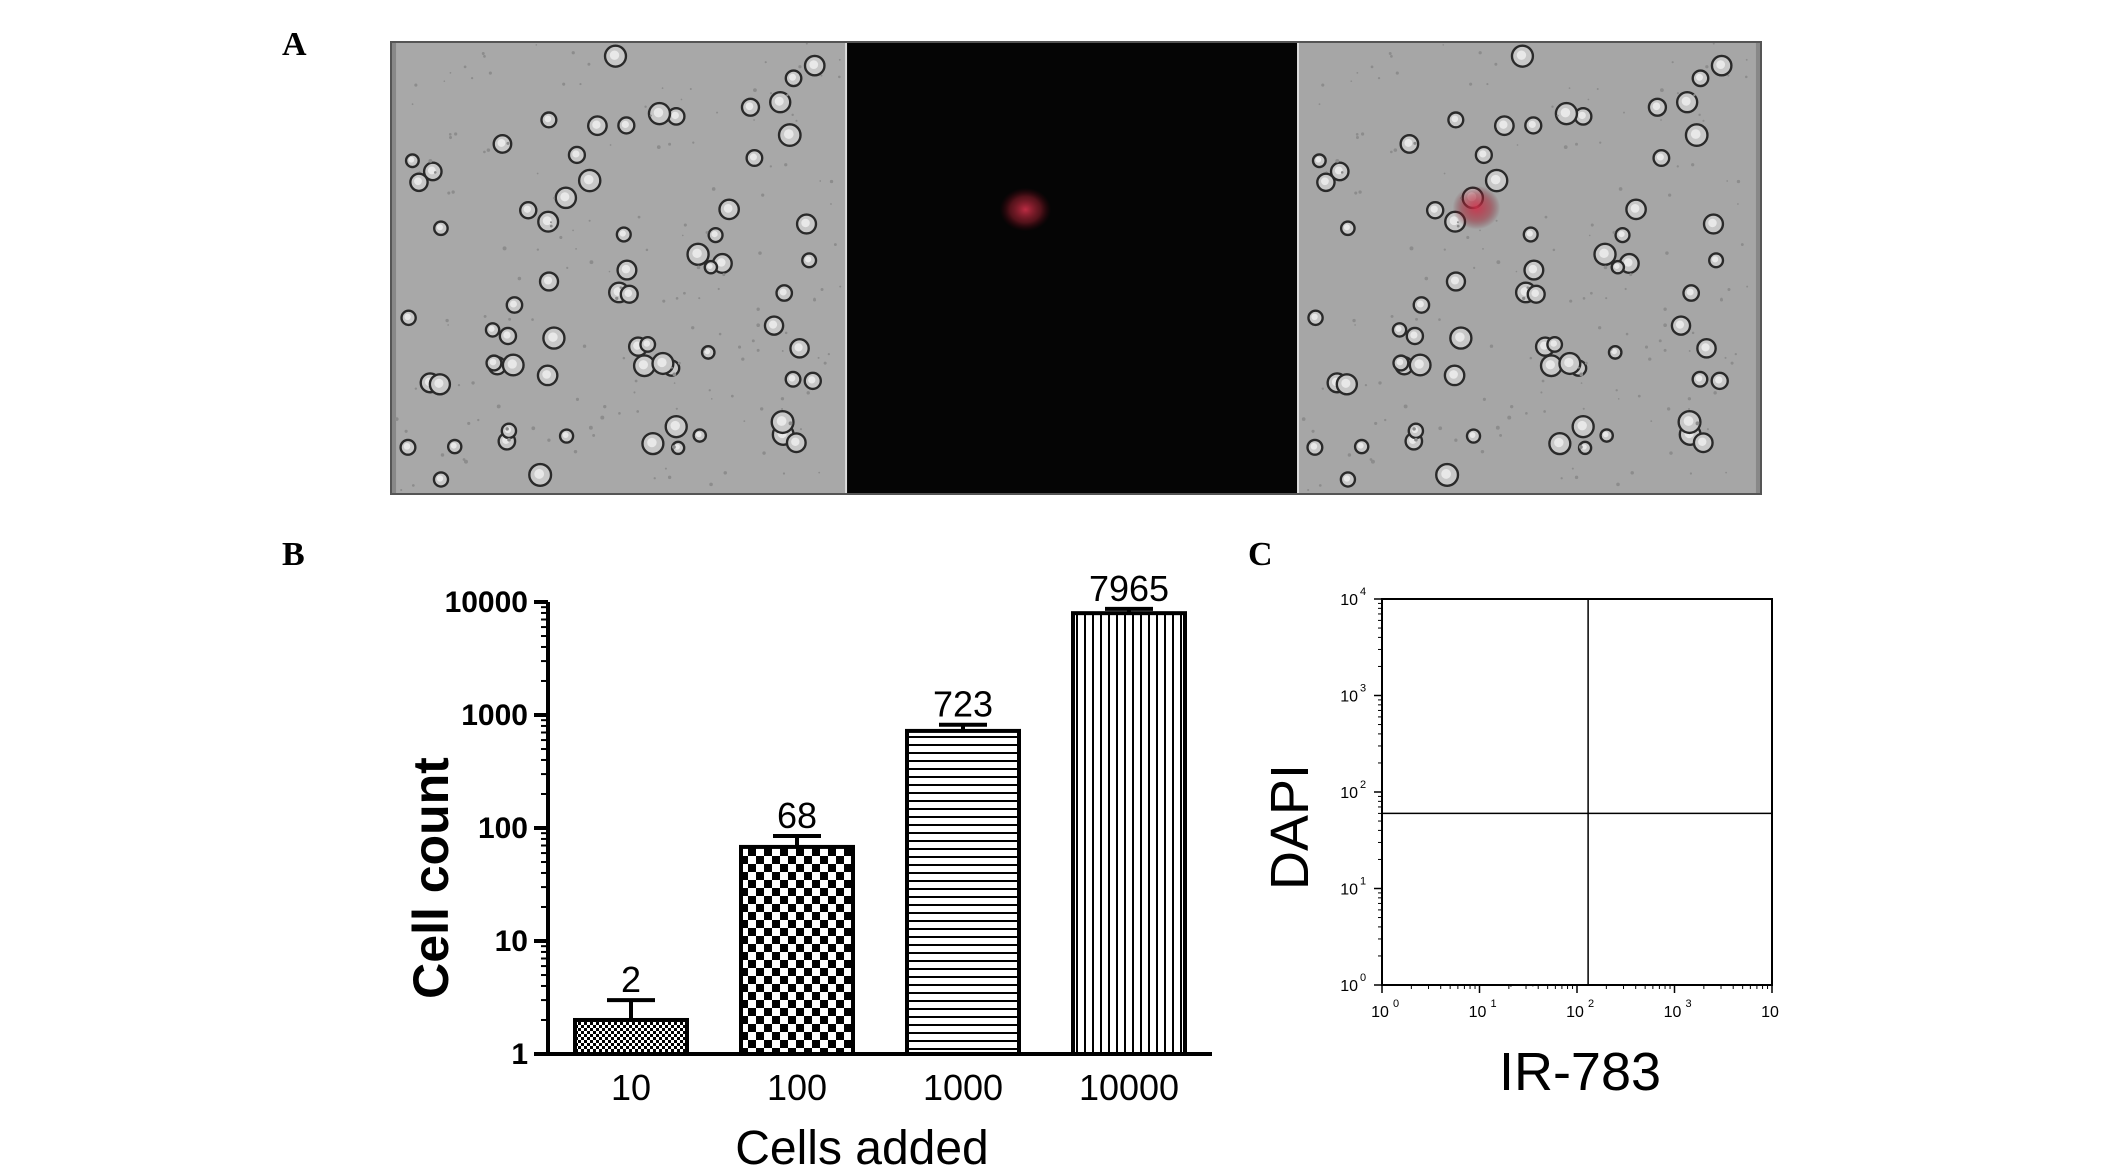 This screenshot has height=1175, width=2123. I want to click on fluorescent-cell, so click(1025, 209).